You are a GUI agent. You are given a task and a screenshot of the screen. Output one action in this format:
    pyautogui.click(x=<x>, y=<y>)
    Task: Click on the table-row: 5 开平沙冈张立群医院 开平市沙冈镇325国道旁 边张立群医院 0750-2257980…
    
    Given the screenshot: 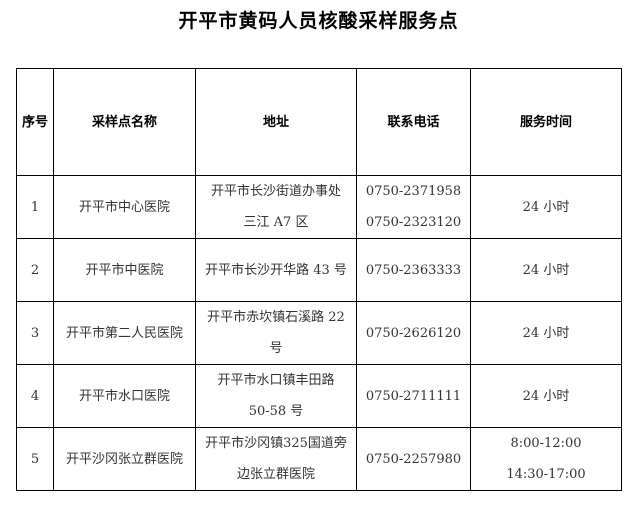 What is the action you would take?
    pyautogui.click(x=319, y=459)
    